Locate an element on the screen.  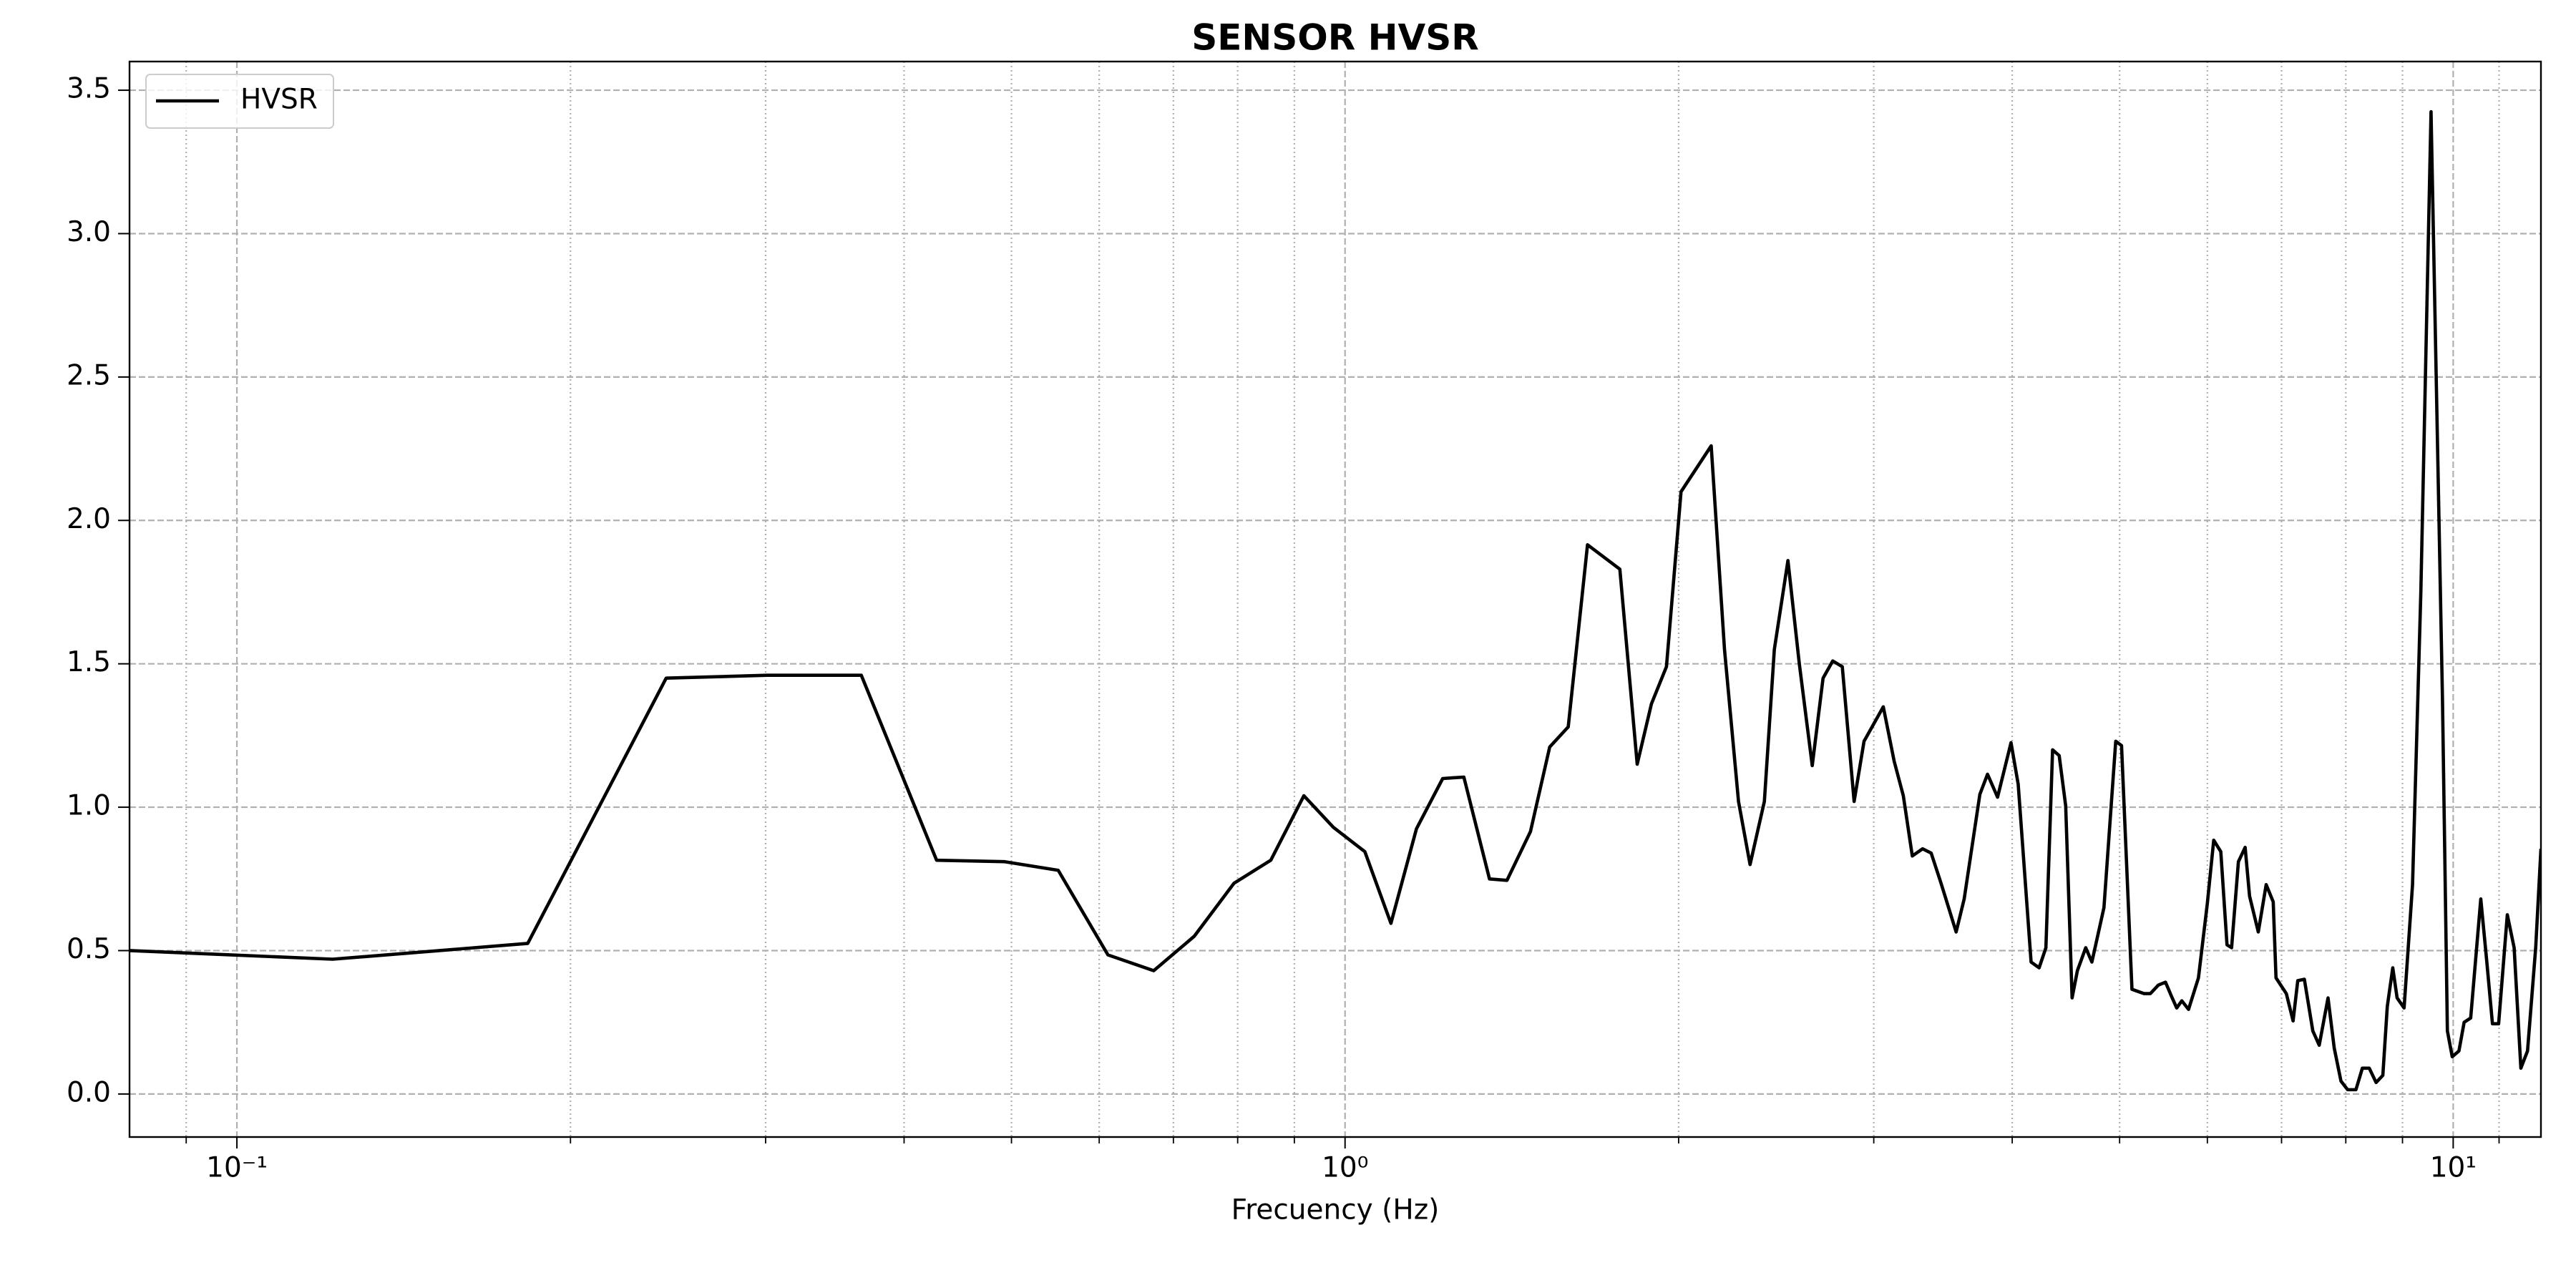
y-tick-label: 2.5 is located at coordinates (89, 375).